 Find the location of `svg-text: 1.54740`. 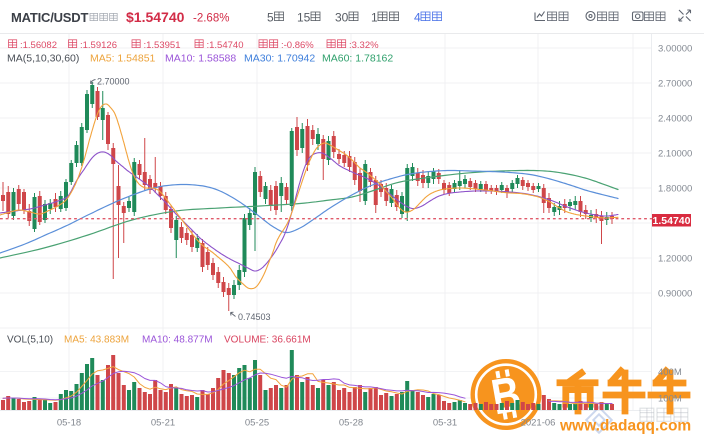

svg-text: 1.54740 is located at coordinates (672, 221).